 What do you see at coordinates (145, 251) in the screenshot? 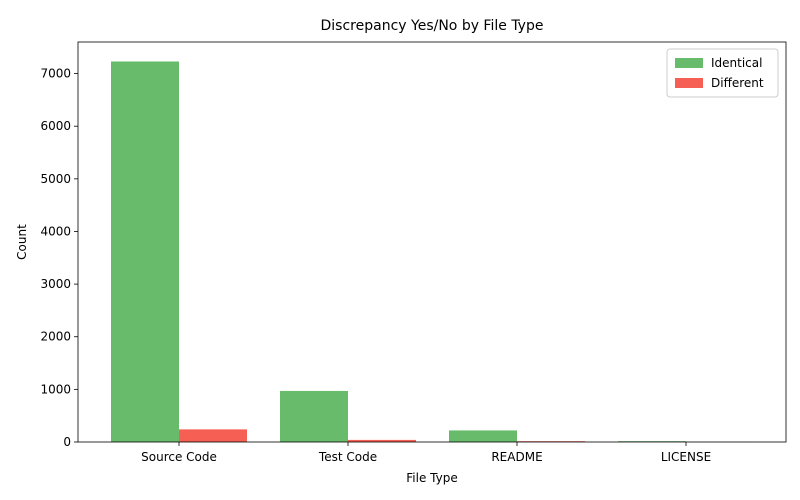
I see `bar-identical-source-code` at bounding box center [145, 251].